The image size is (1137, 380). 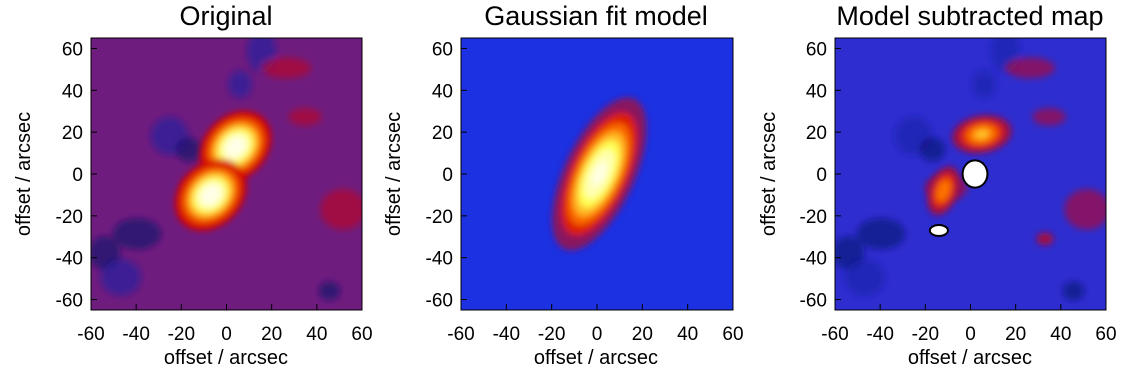 What do you see at coordinates (225, 16) in the screenshot?
I see `panel-title: Original` at bounding box center [225, 16].